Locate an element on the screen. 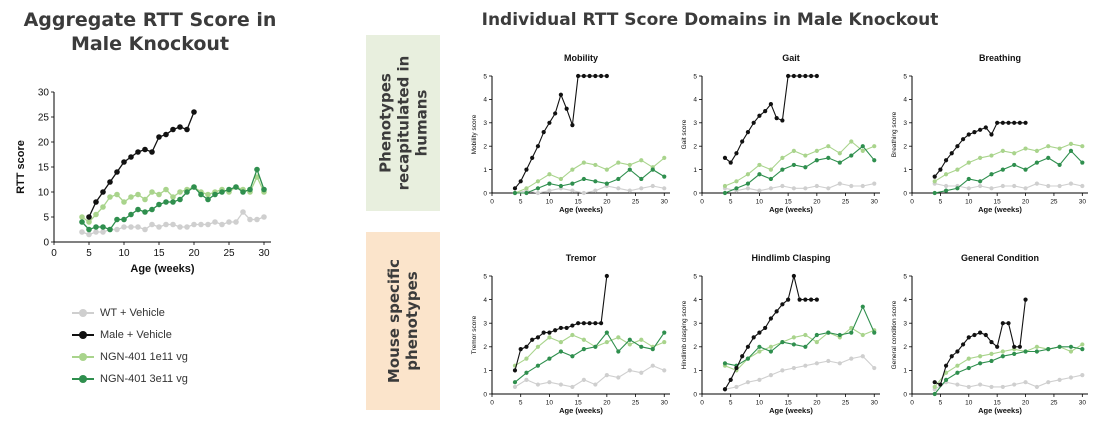 The height and width of the screenshot is (423, 1093). x-tick-label: 10 is located at coordinates (969, 403).